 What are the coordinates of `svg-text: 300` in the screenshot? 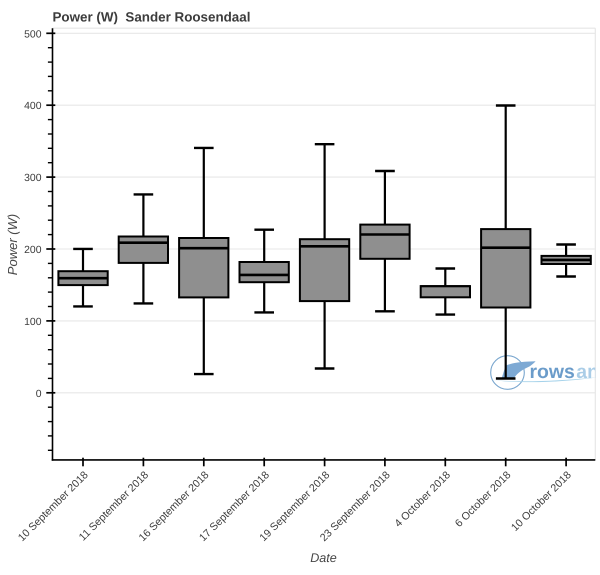 It's located at (33, 178).